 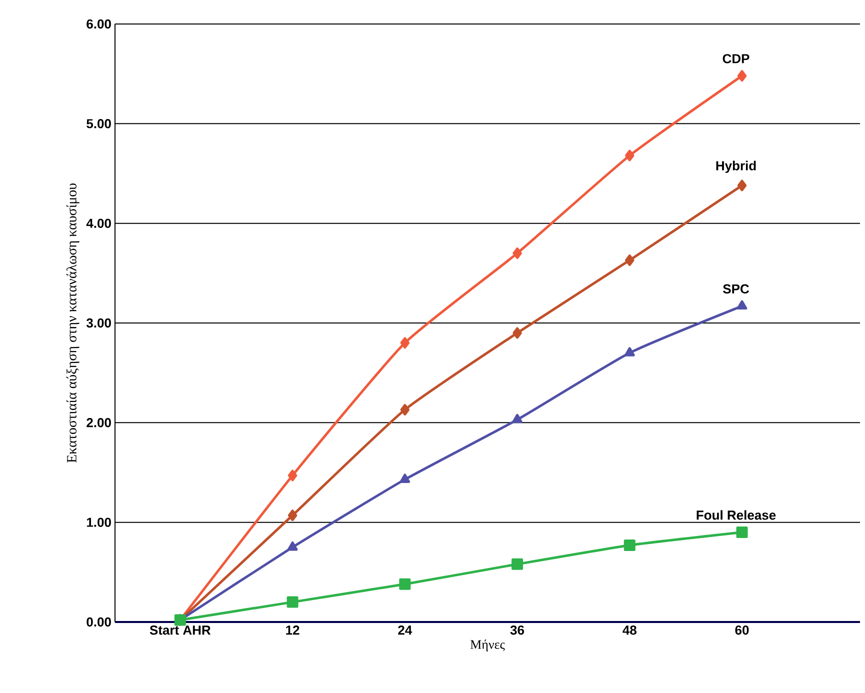 I want to click on x-tick-label: Start AHR, so click(x=180, y=630).